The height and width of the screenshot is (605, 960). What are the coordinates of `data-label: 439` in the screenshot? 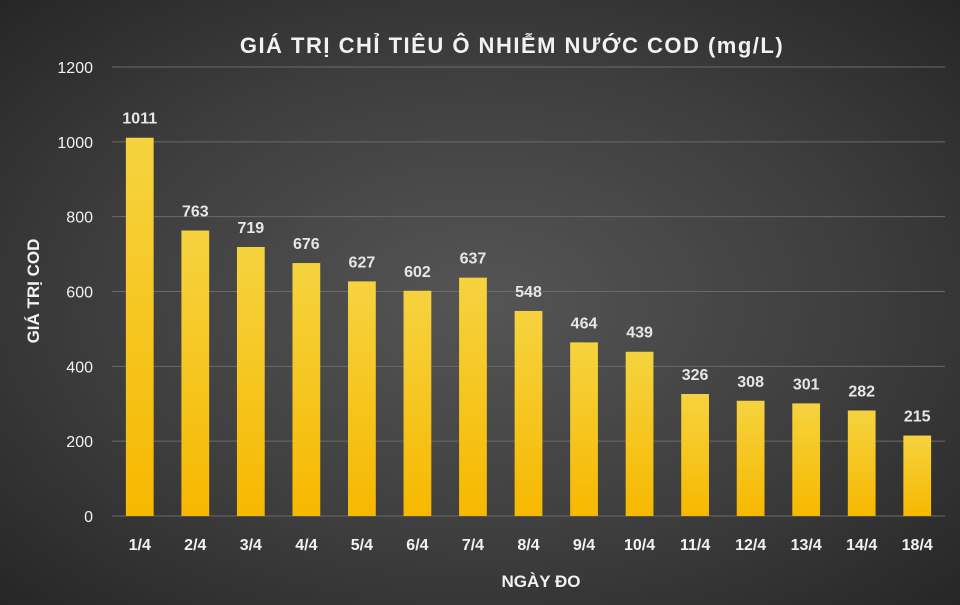 It's located at (639, 333).